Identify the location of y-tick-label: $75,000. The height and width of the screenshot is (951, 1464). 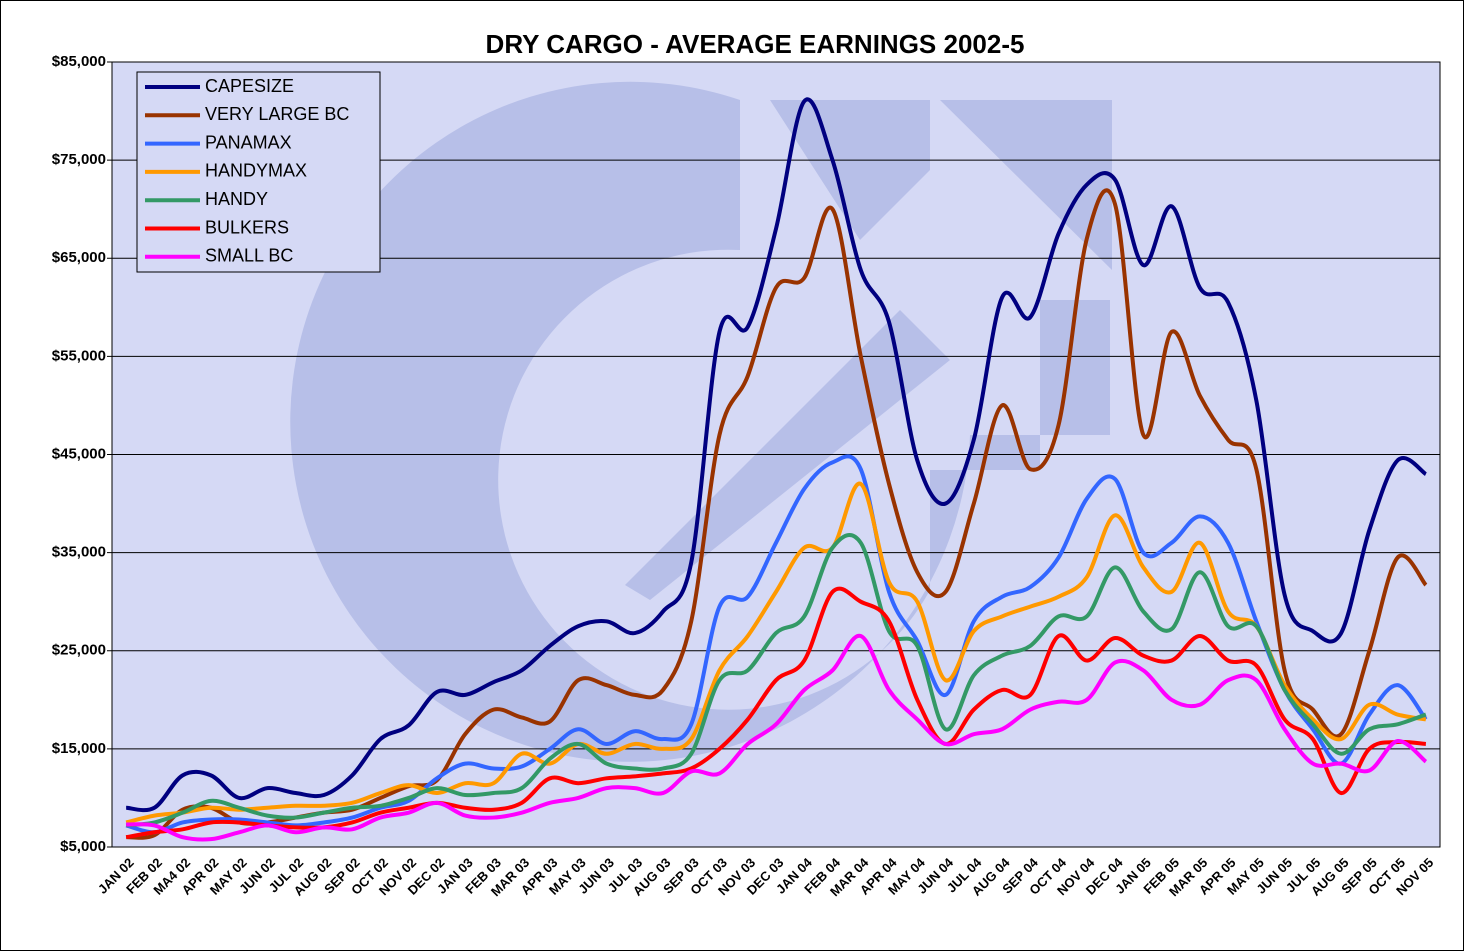
(79, 159).